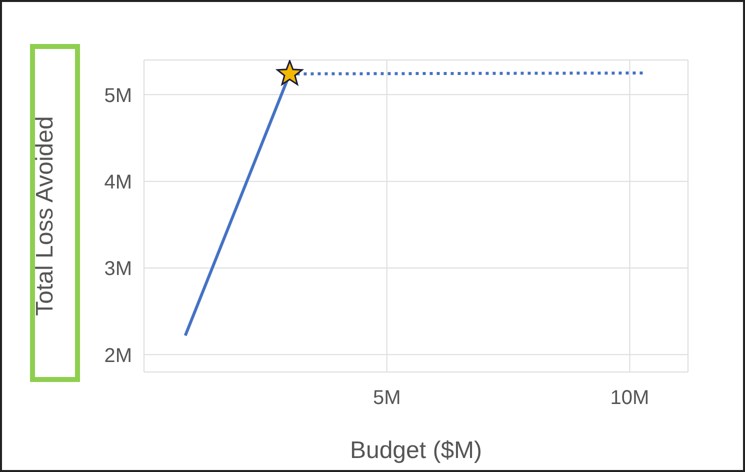  I want to click on x-tick-label: 10M, so click(630, 398).